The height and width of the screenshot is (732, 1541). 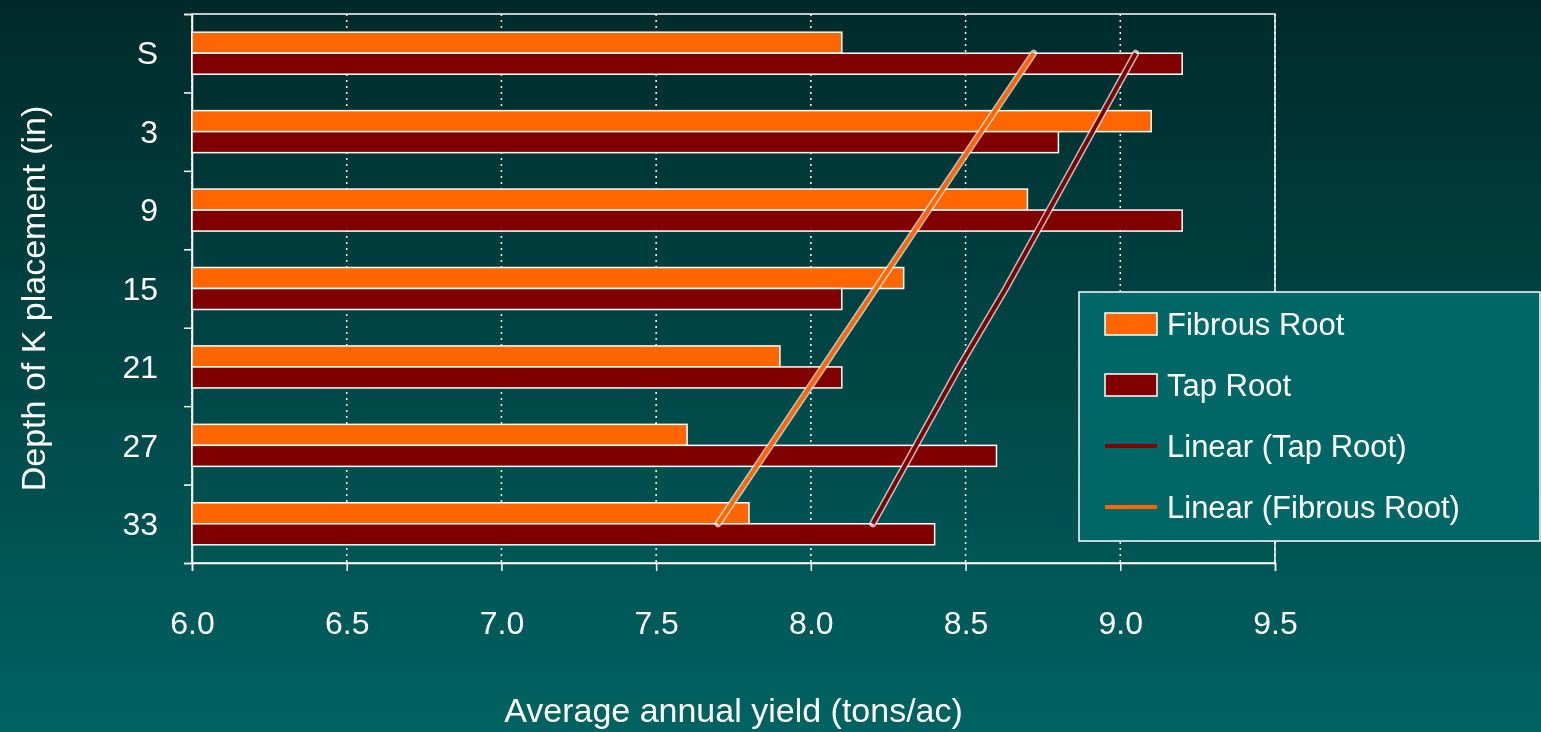 What do you see at coordinates (140, 523) in the screenshot?
I see `y-tick-label: 33` at bounding box center [140, 523].